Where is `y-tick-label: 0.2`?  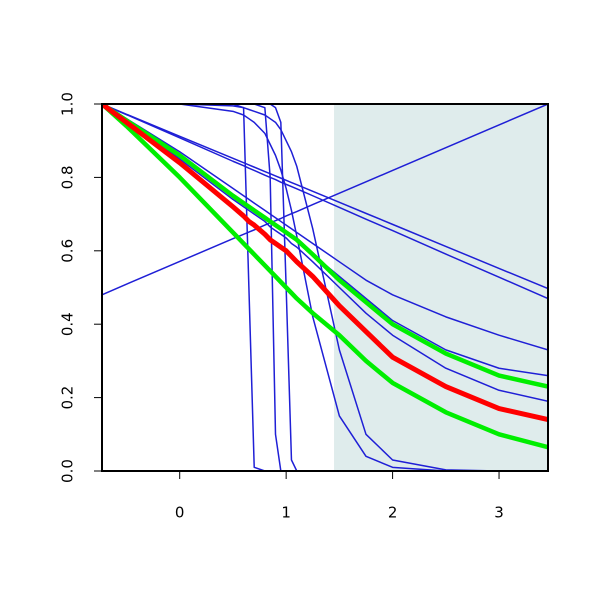
y-tick-label: 0.2 is located at coordinates (68, 398).